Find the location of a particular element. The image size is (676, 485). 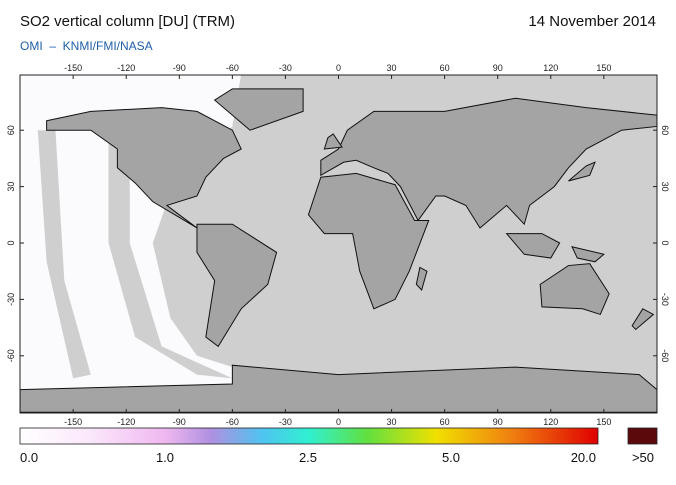

colorbar-label: 1.0 is located at coordinates (165, 457).